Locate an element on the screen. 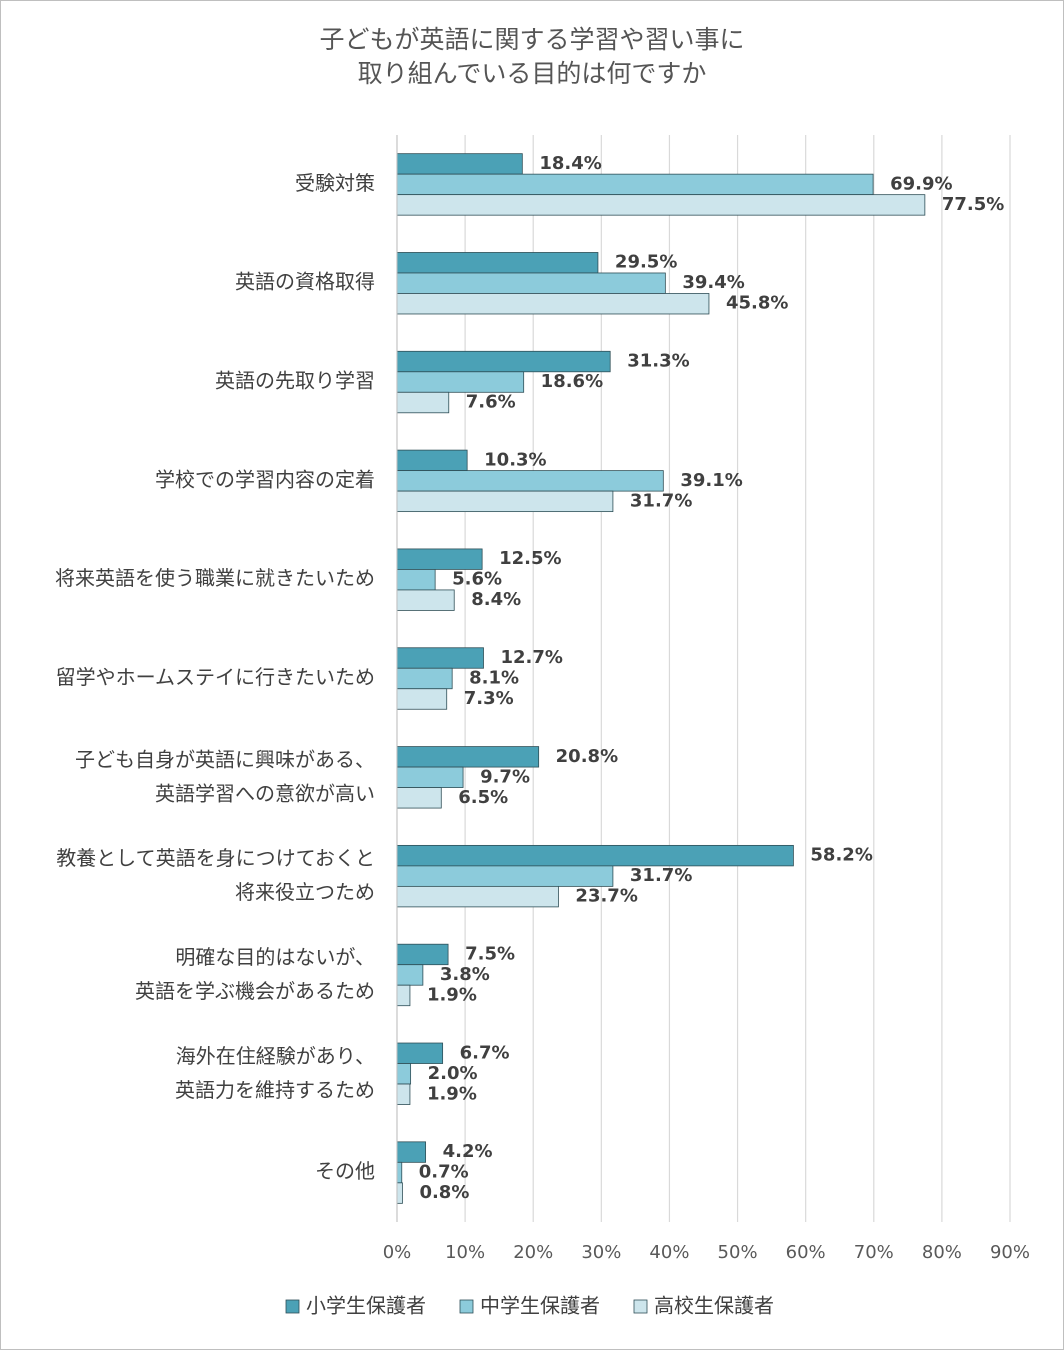  value-label: 20.8% is located at coordinates (587, 756).